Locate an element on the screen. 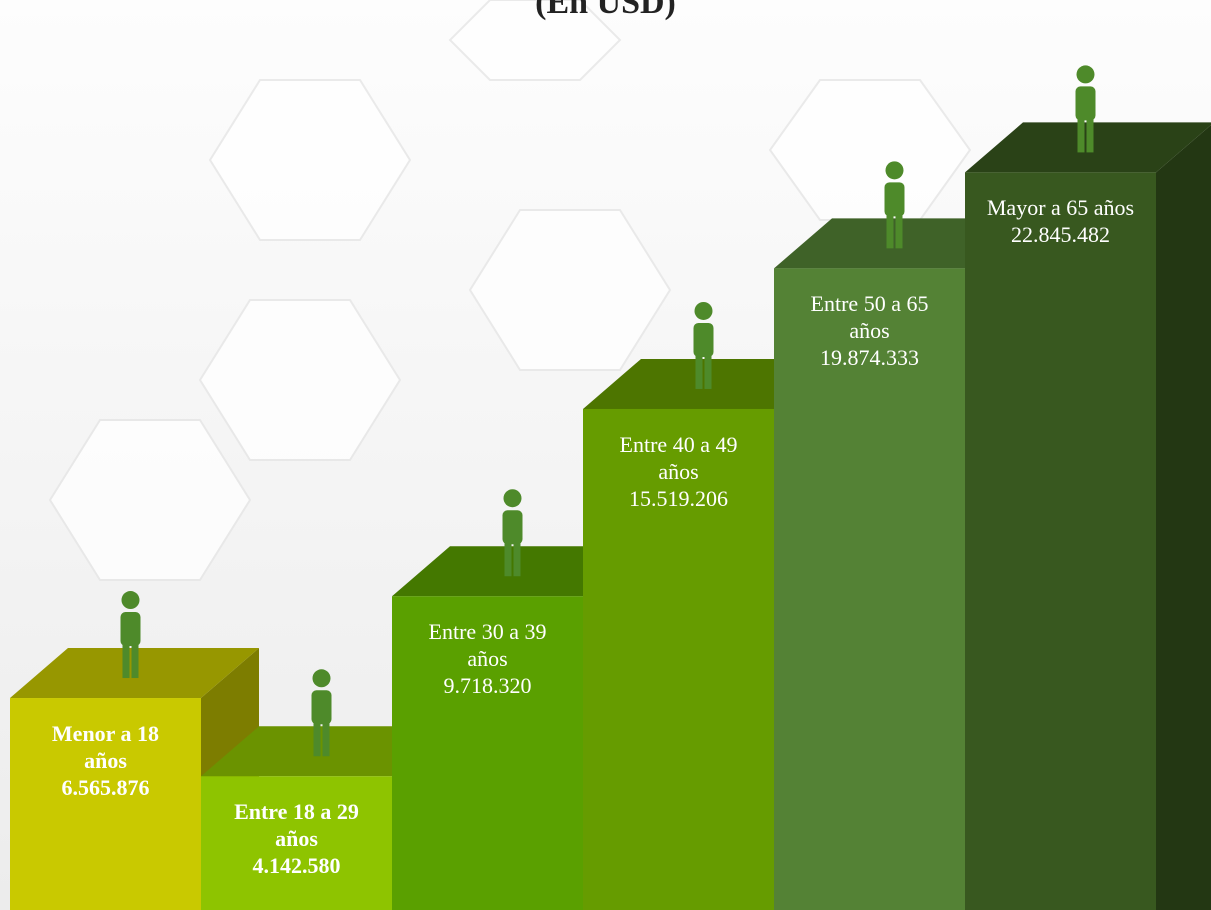 This screenshot has width=1211, height=910. category-label: Menor a 18 años is located at coordinates (105, 747).